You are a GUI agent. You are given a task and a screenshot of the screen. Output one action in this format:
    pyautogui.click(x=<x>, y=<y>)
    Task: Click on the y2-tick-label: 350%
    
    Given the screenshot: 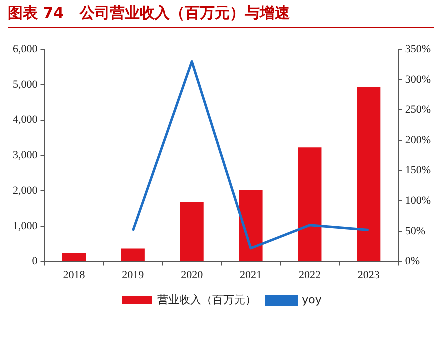 What is the action you would take?
    pyautogui.click(x=418, y=49)
    